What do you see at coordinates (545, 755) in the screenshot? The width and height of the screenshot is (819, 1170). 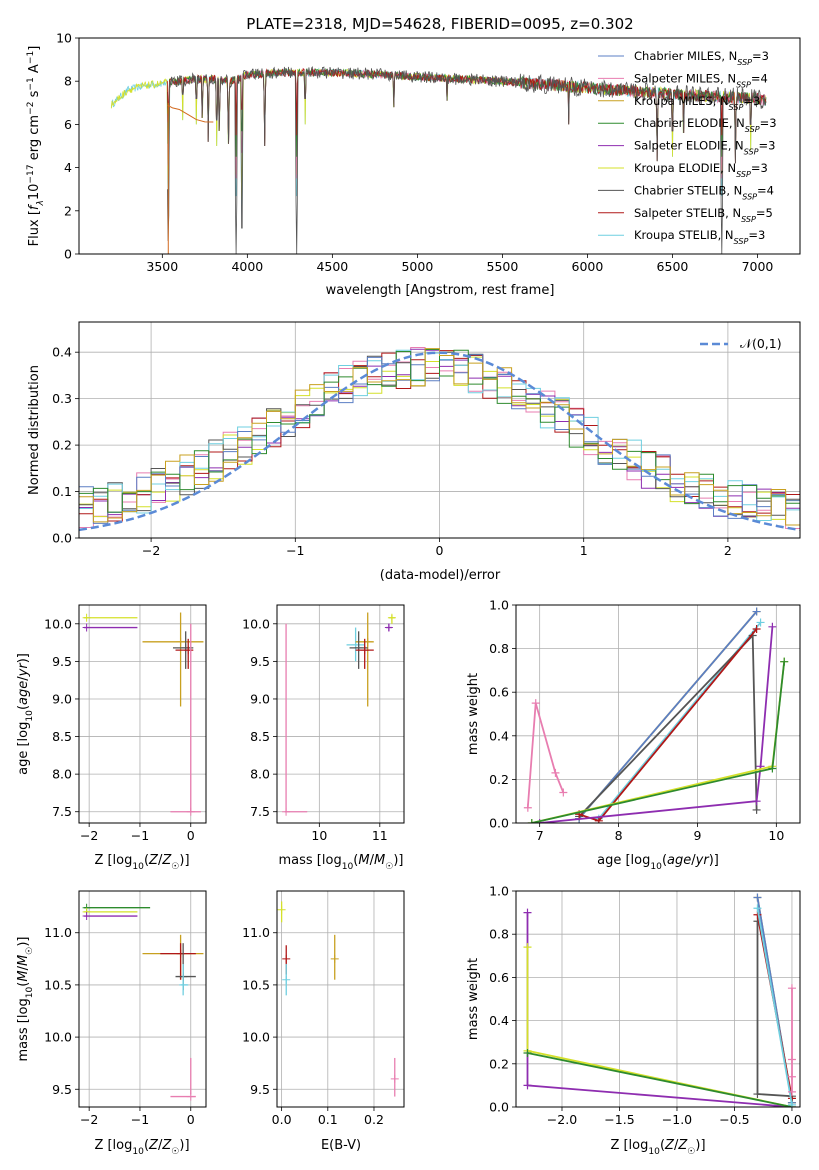 I see `series-line-salpeter-miles` at bounding box center [545, 755].